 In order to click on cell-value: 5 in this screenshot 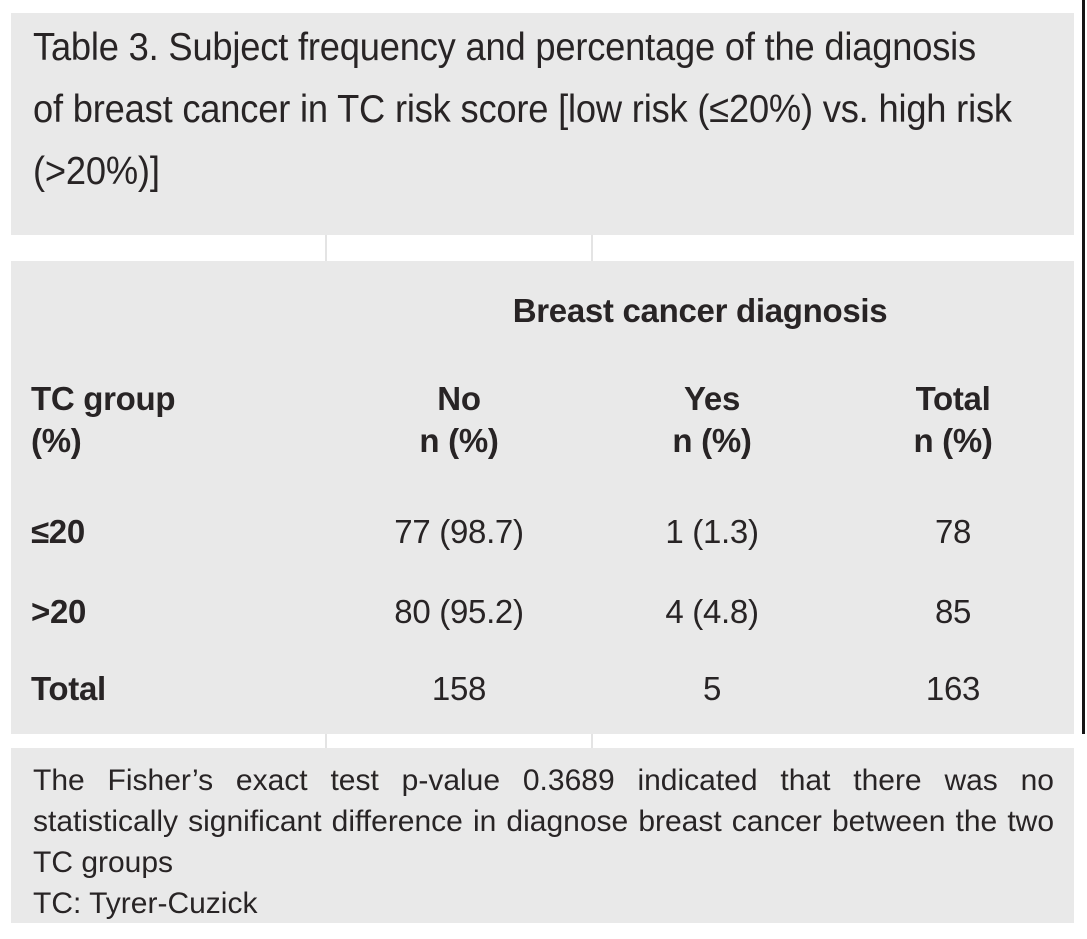, I will do `click(712, 688)`.